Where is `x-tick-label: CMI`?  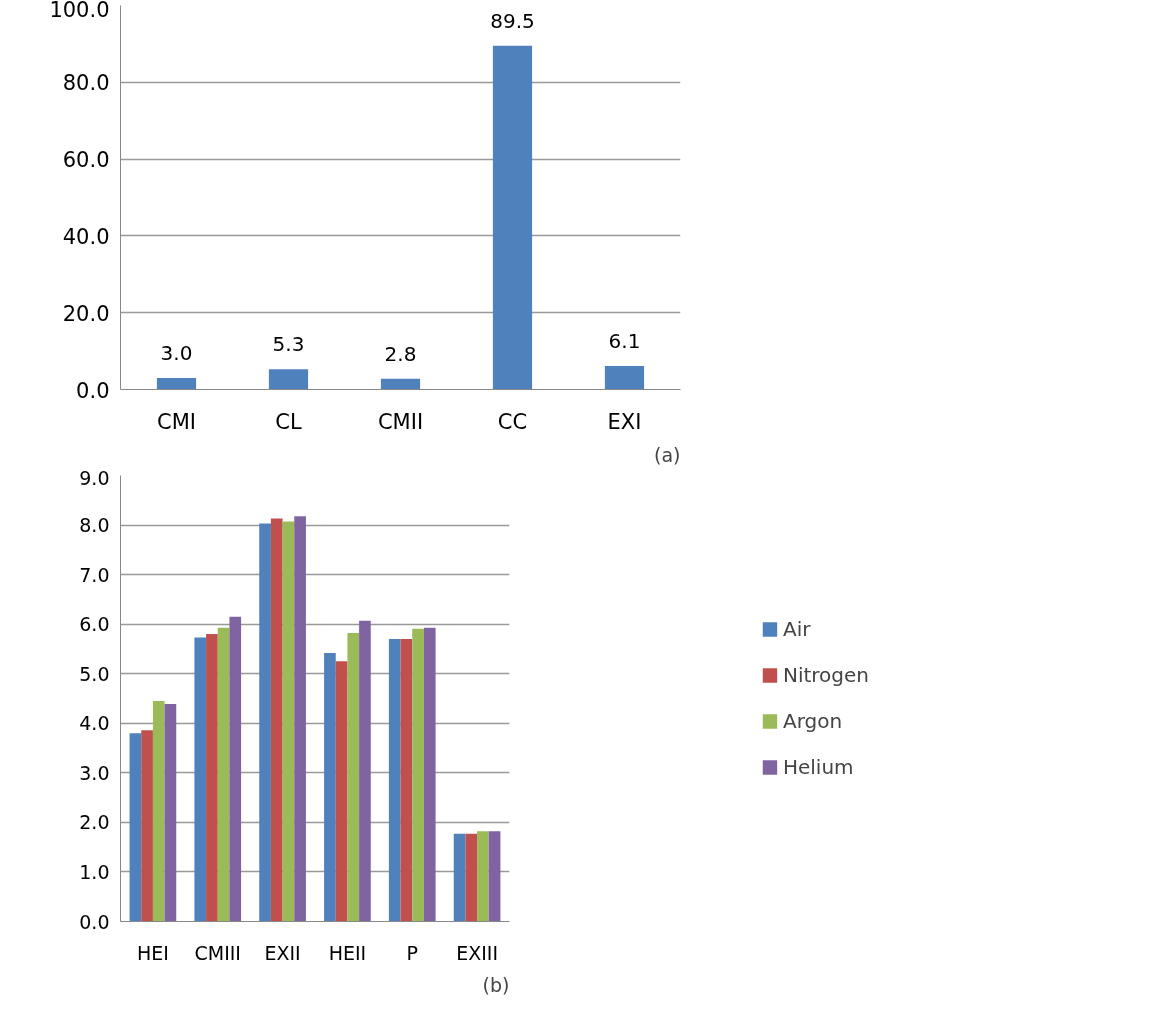
x-tick-label: CMI is located at coordinates (176, 421).